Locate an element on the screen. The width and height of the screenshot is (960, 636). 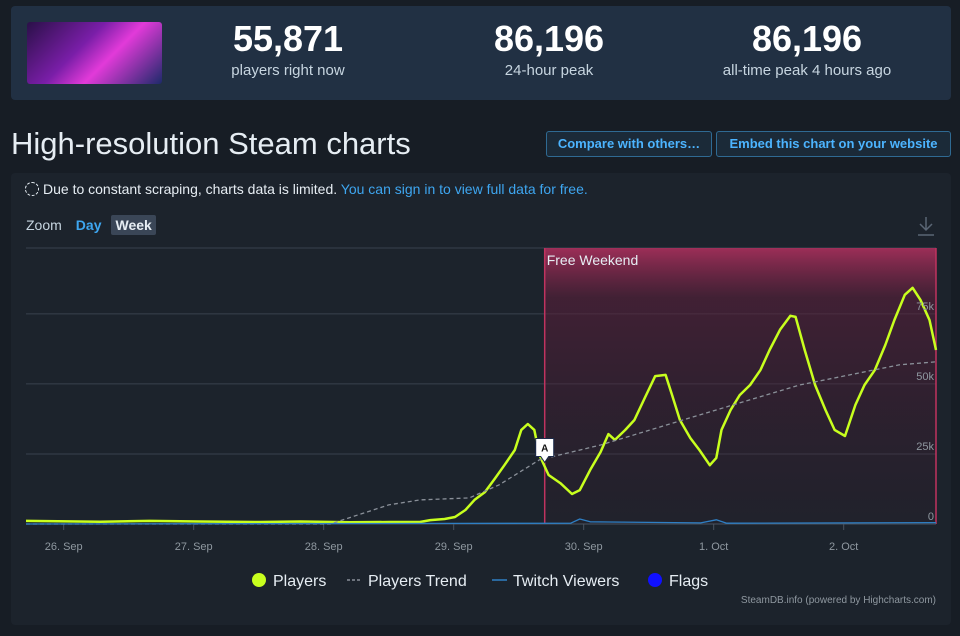
legend-item: Twitch Viewers is located at coordinates (555, 581).